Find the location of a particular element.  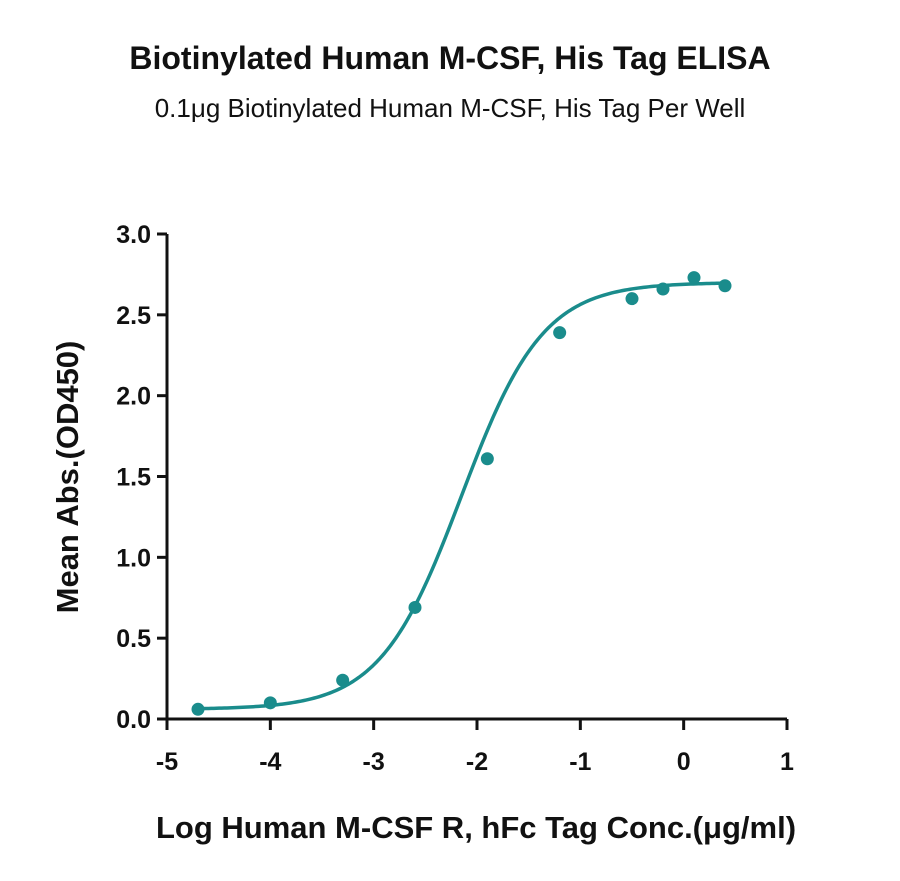

y-tick-label: 1.0 is located at coordinates (133, 558).